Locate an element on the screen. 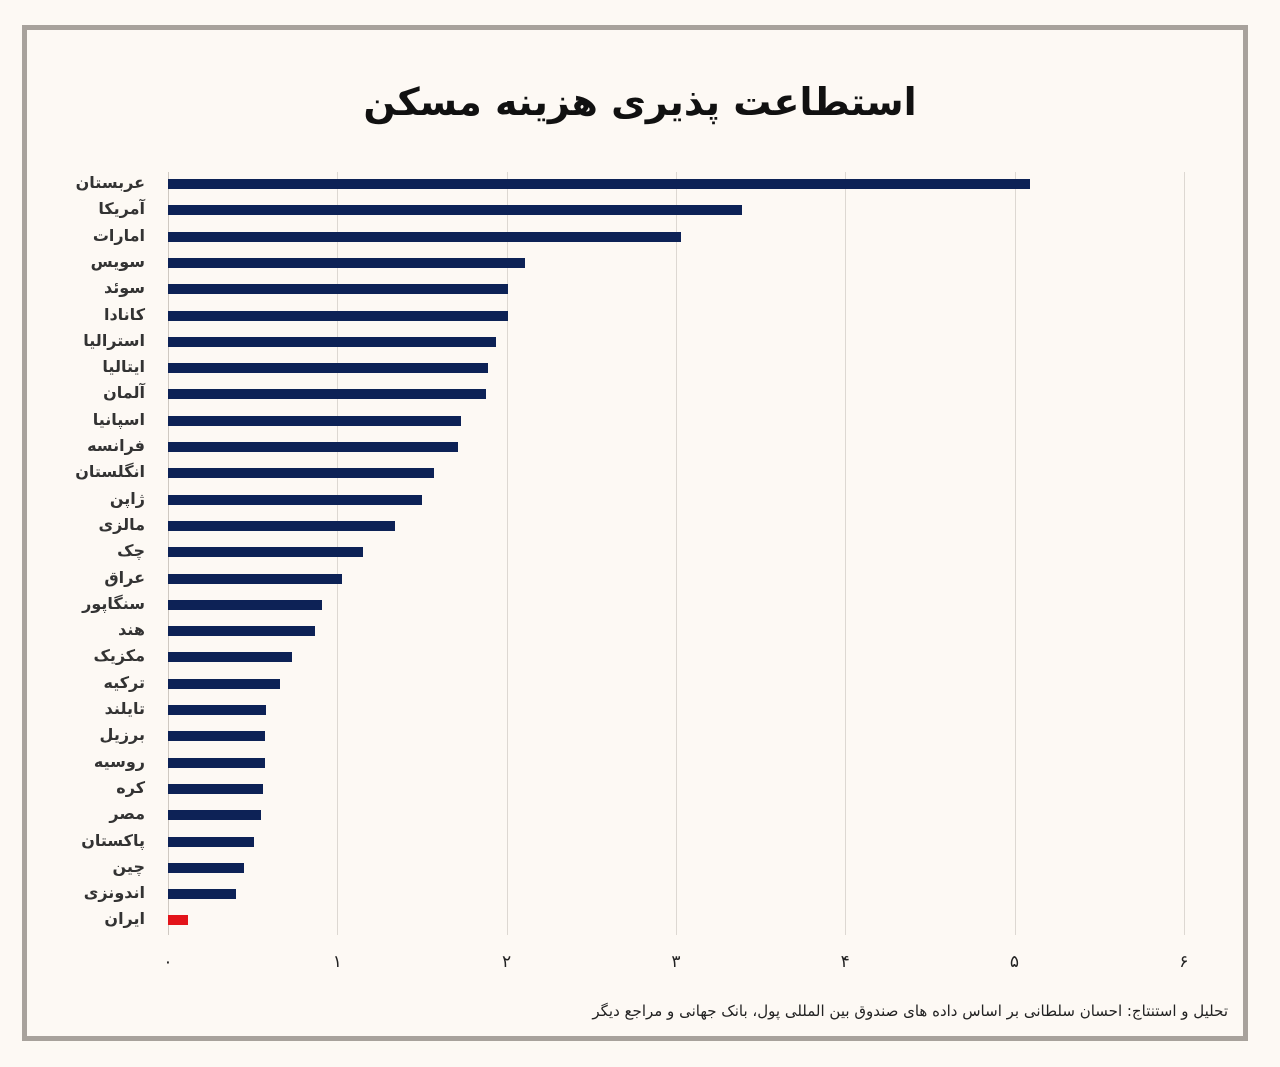 The height and width of the screenshot is (1067, 1280). chart-title: استطاعت پذیری هزینه مسکن is located at coordinates (640, 102).